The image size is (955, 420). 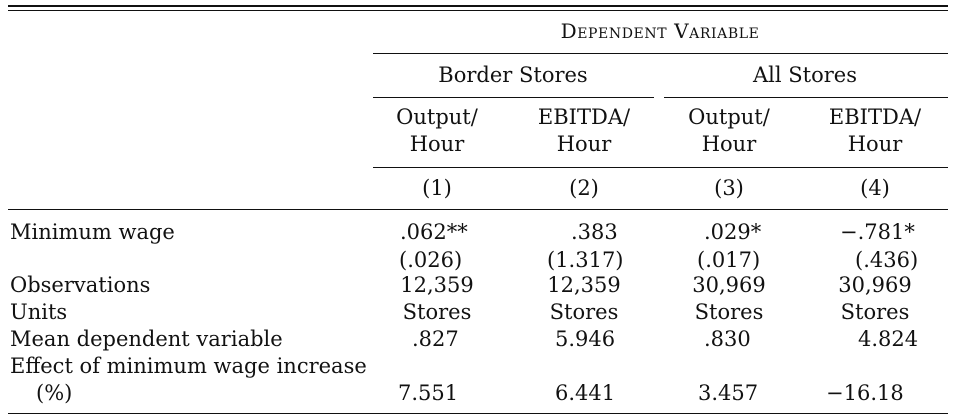 What do you see at coordinates (146, 339) in the screenshot?
I see `row-label-mean-dependent-variable: Mean dependent variable` at bounding box center [146, 339].